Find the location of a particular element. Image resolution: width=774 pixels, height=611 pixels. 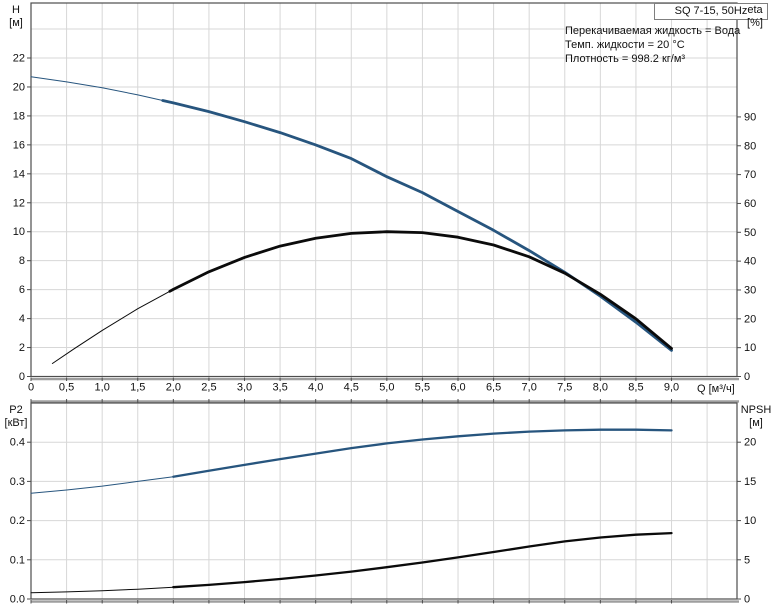

svg-text: 0.4 is located at coordinates (17, 443).